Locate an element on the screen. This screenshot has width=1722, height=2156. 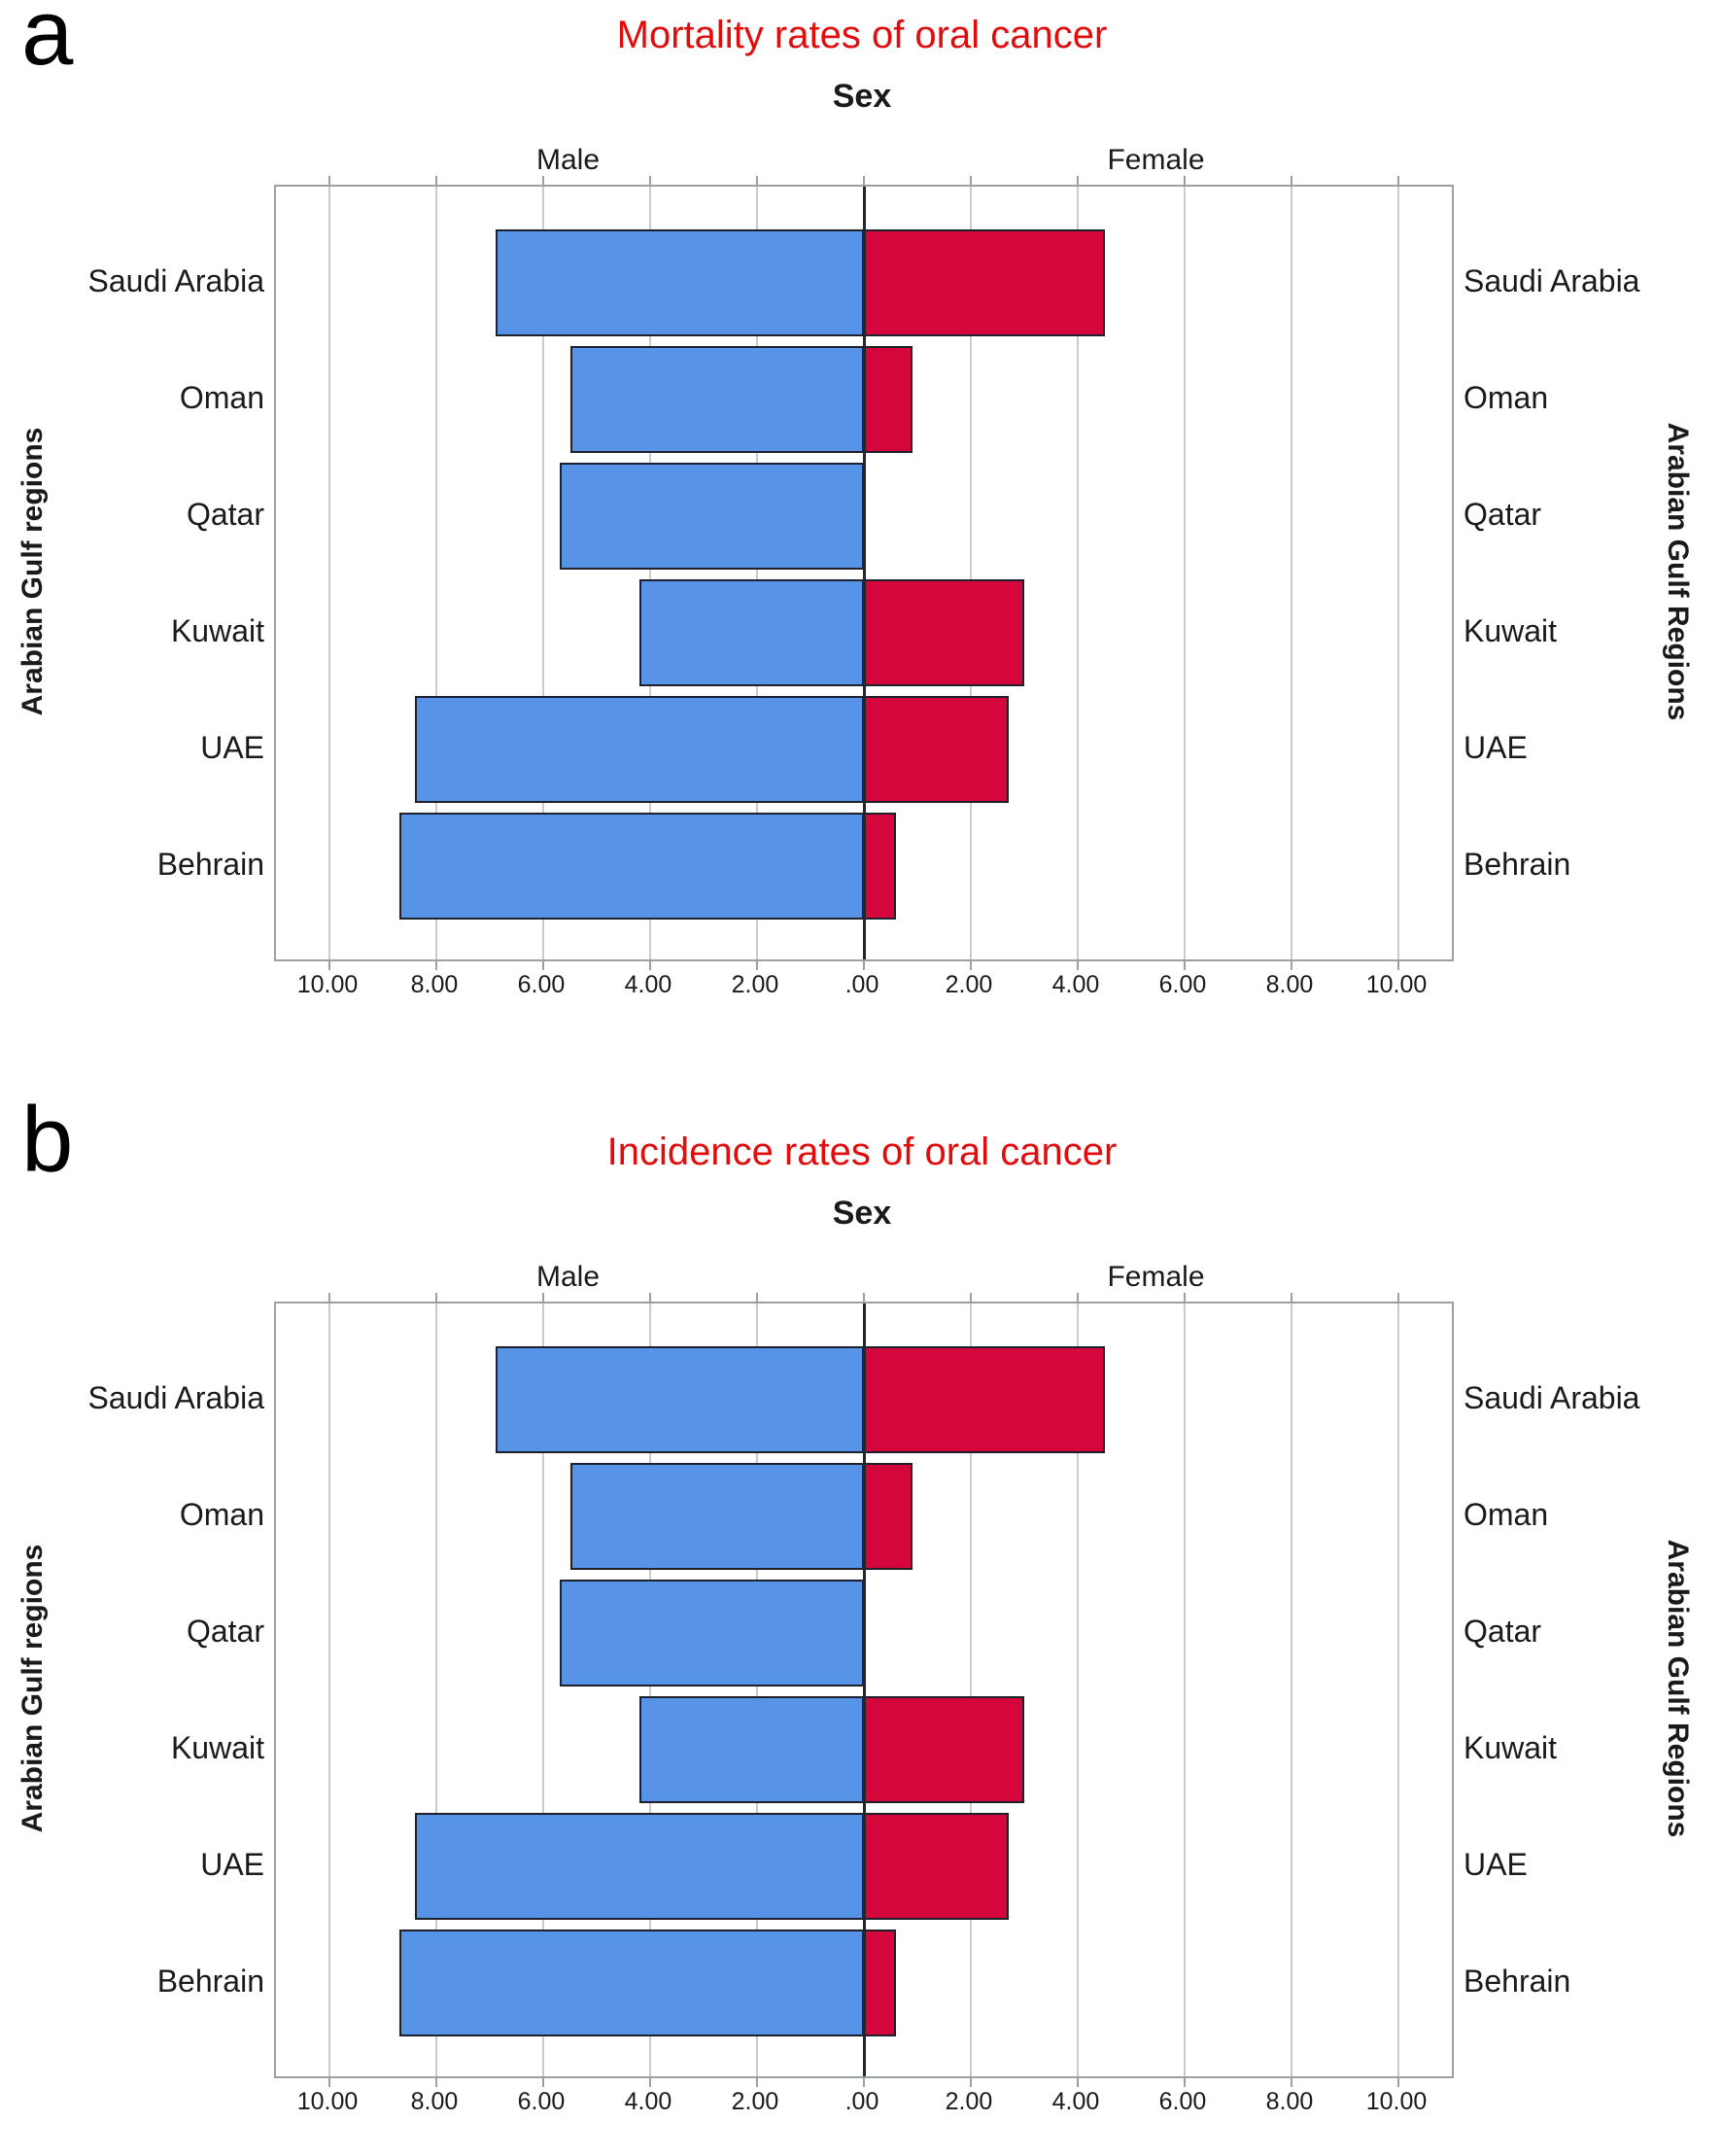
bar-male-uae is located at coordinates (639, 749).